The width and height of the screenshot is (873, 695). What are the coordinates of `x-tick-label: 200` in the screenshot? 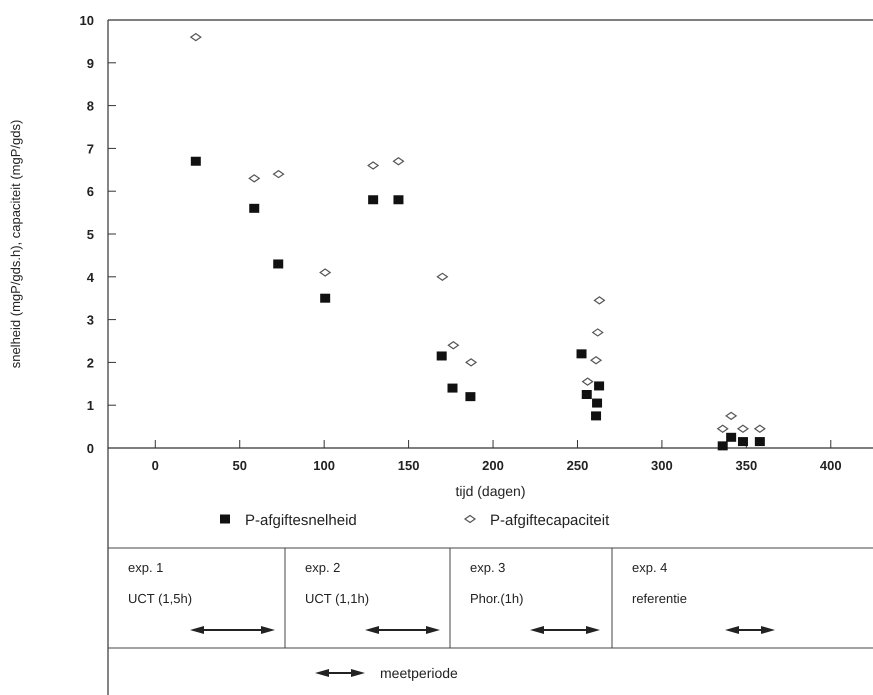 It's located at (493, 465).